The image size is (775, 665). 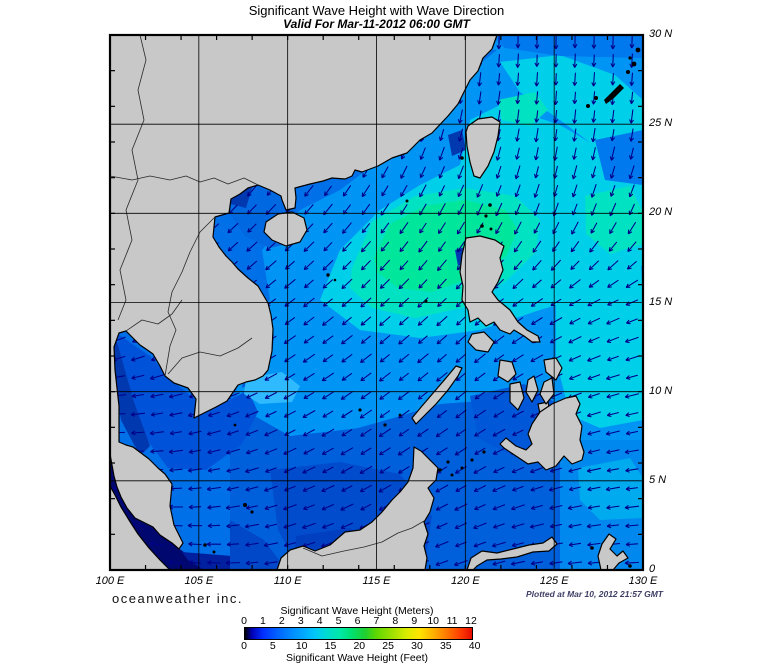 I want to click on legend-feet-title: Significant Wave Height (Feet), so click(x=356, y=658).